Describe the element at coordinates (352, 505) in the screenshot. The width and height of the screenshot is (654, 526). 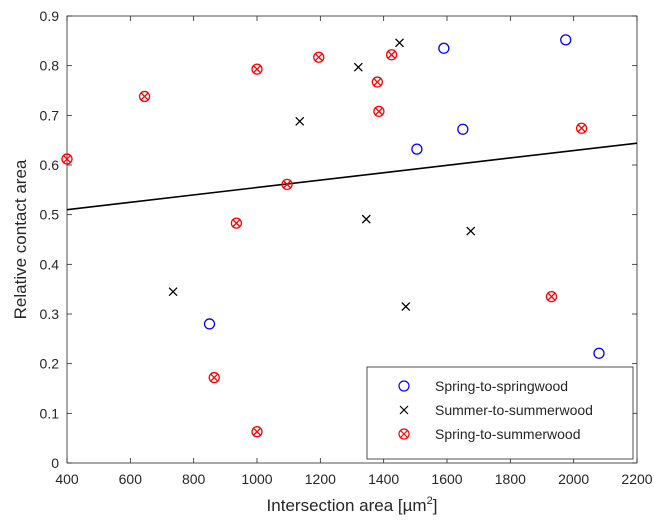
I see `x-axis-label: Intersection area [µm2]` at that location.